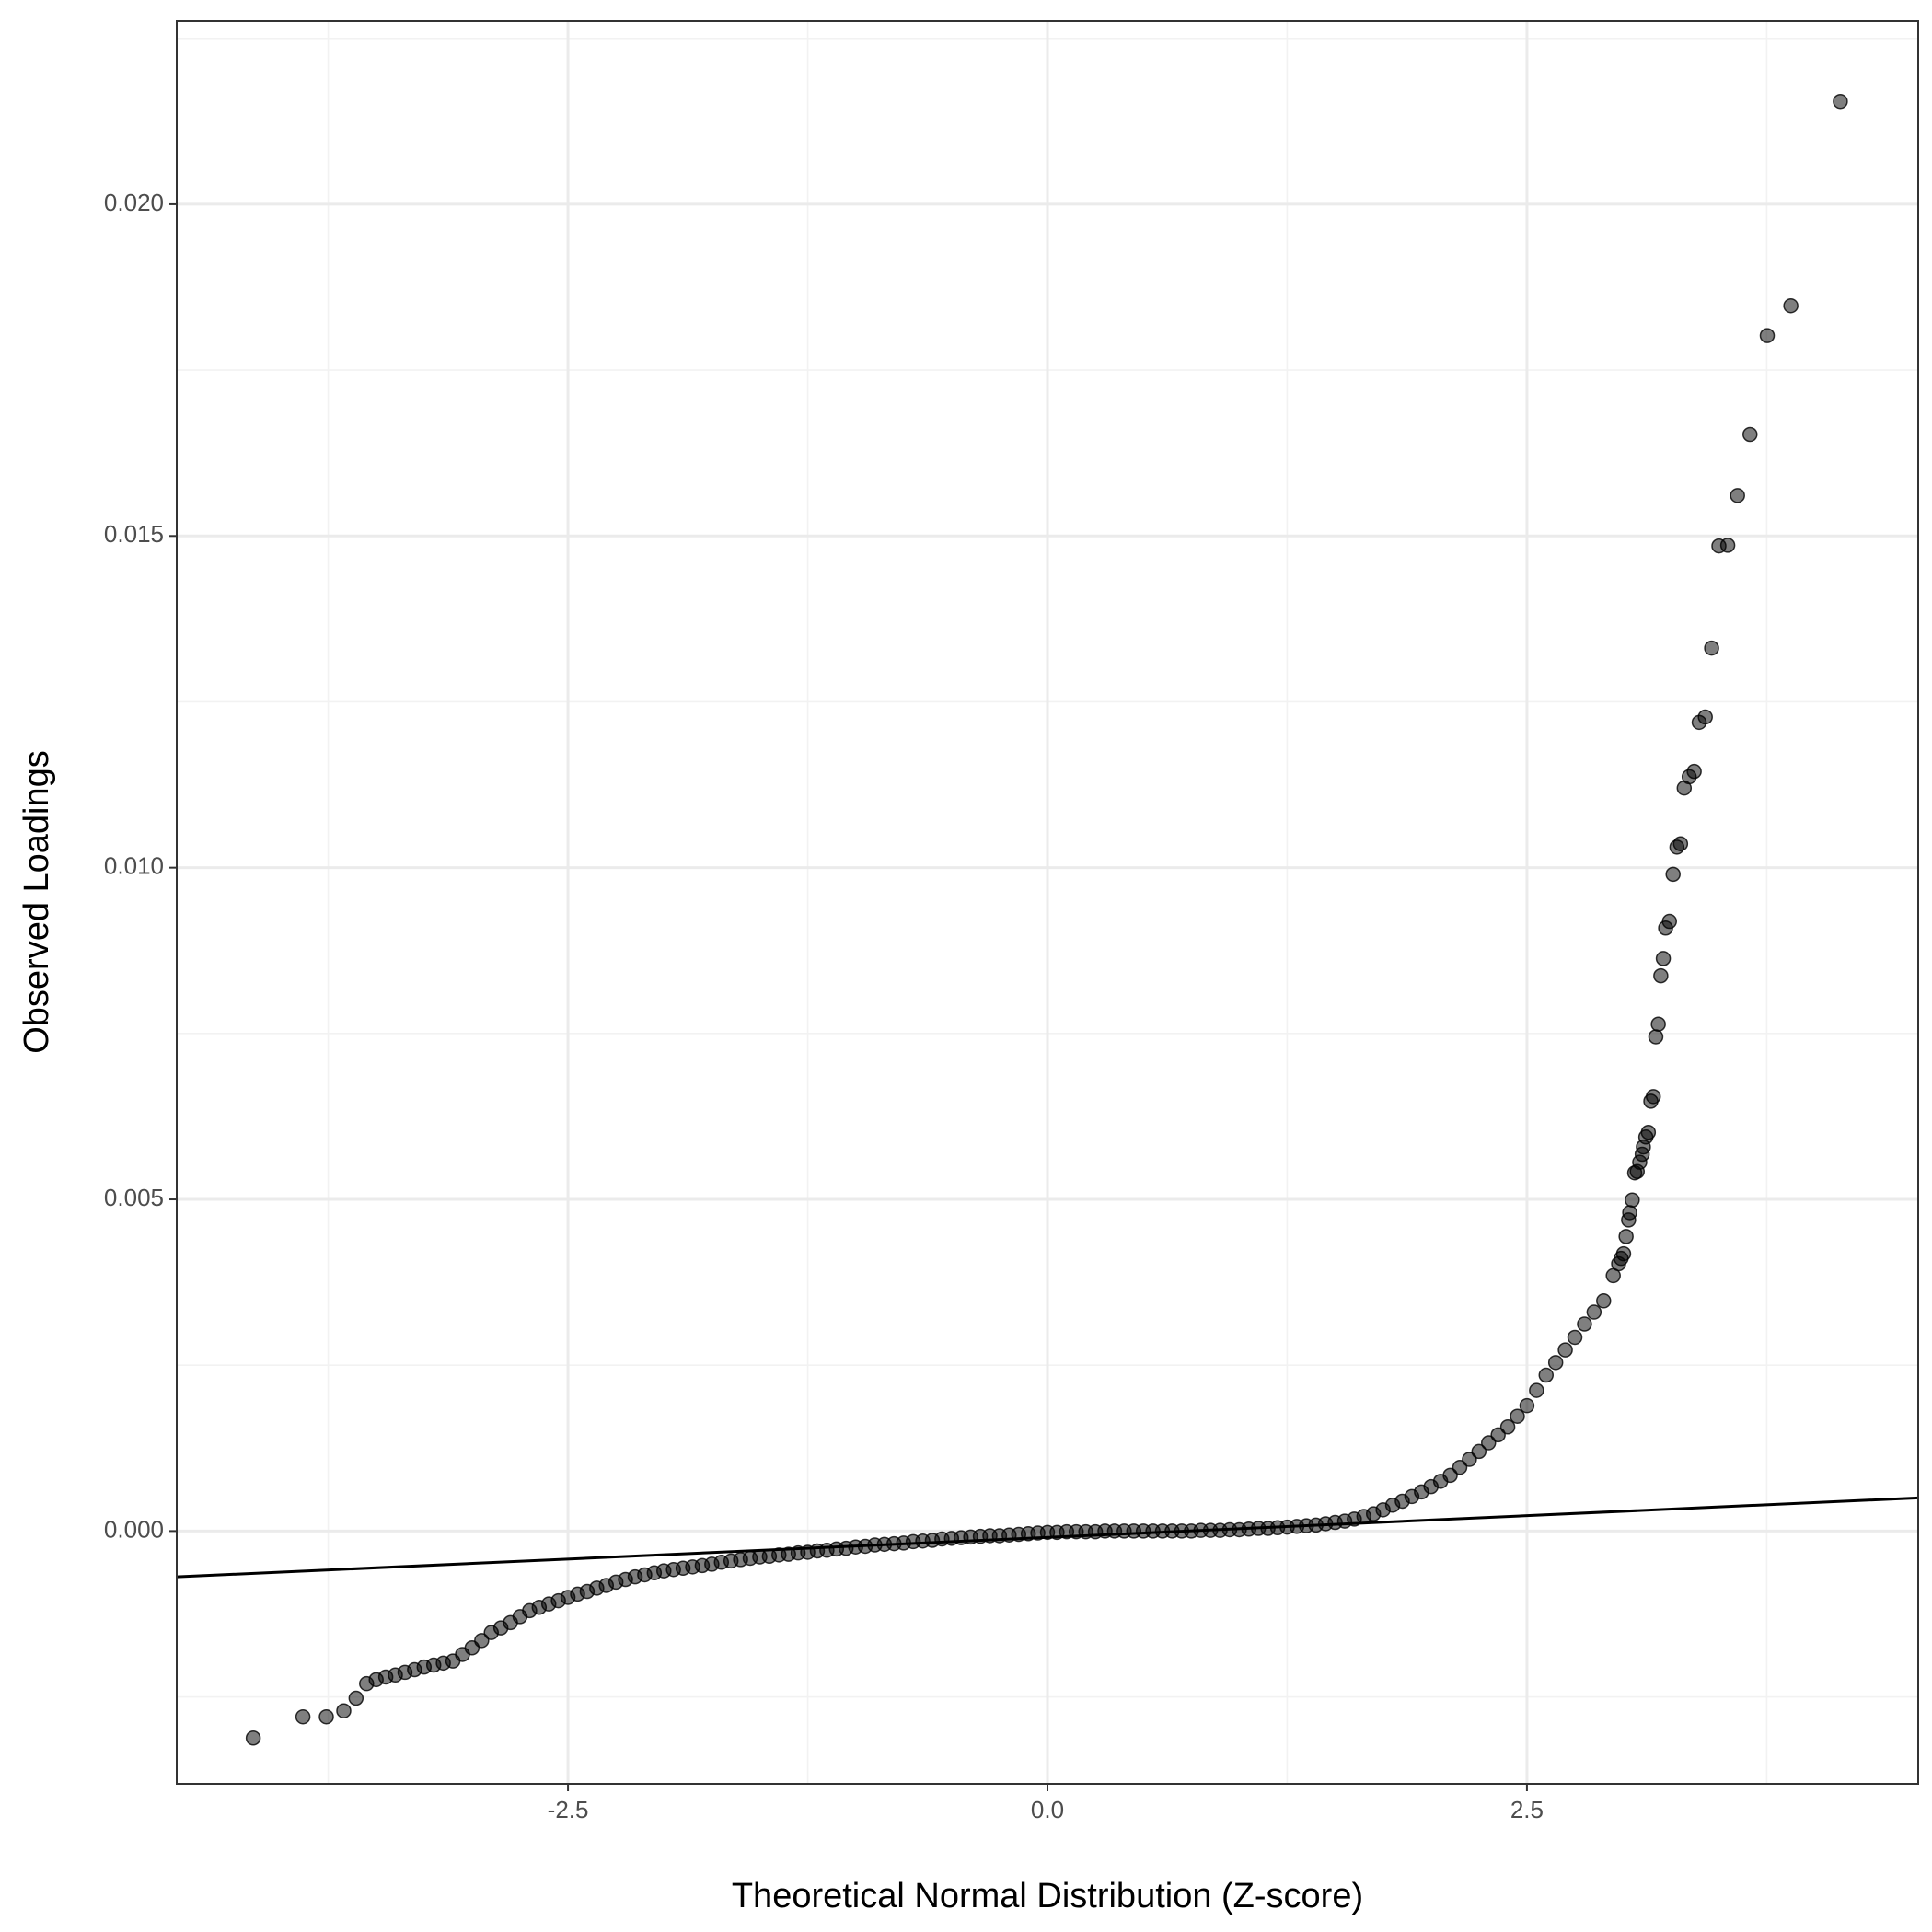  I want to click on y-tick-label: 0.020, so click(134, 203).